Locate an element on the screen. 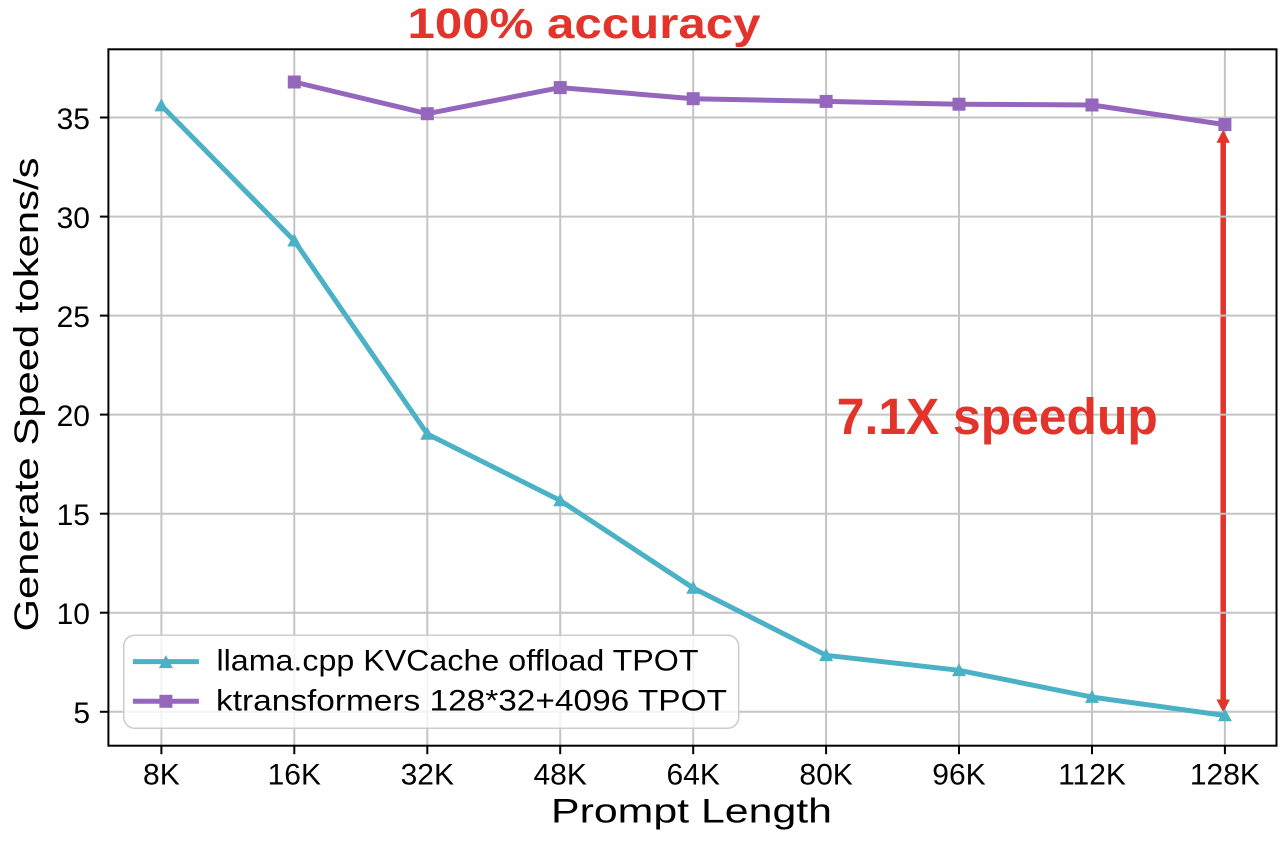  svg-text: 5 is located at coordinates (81, 713).